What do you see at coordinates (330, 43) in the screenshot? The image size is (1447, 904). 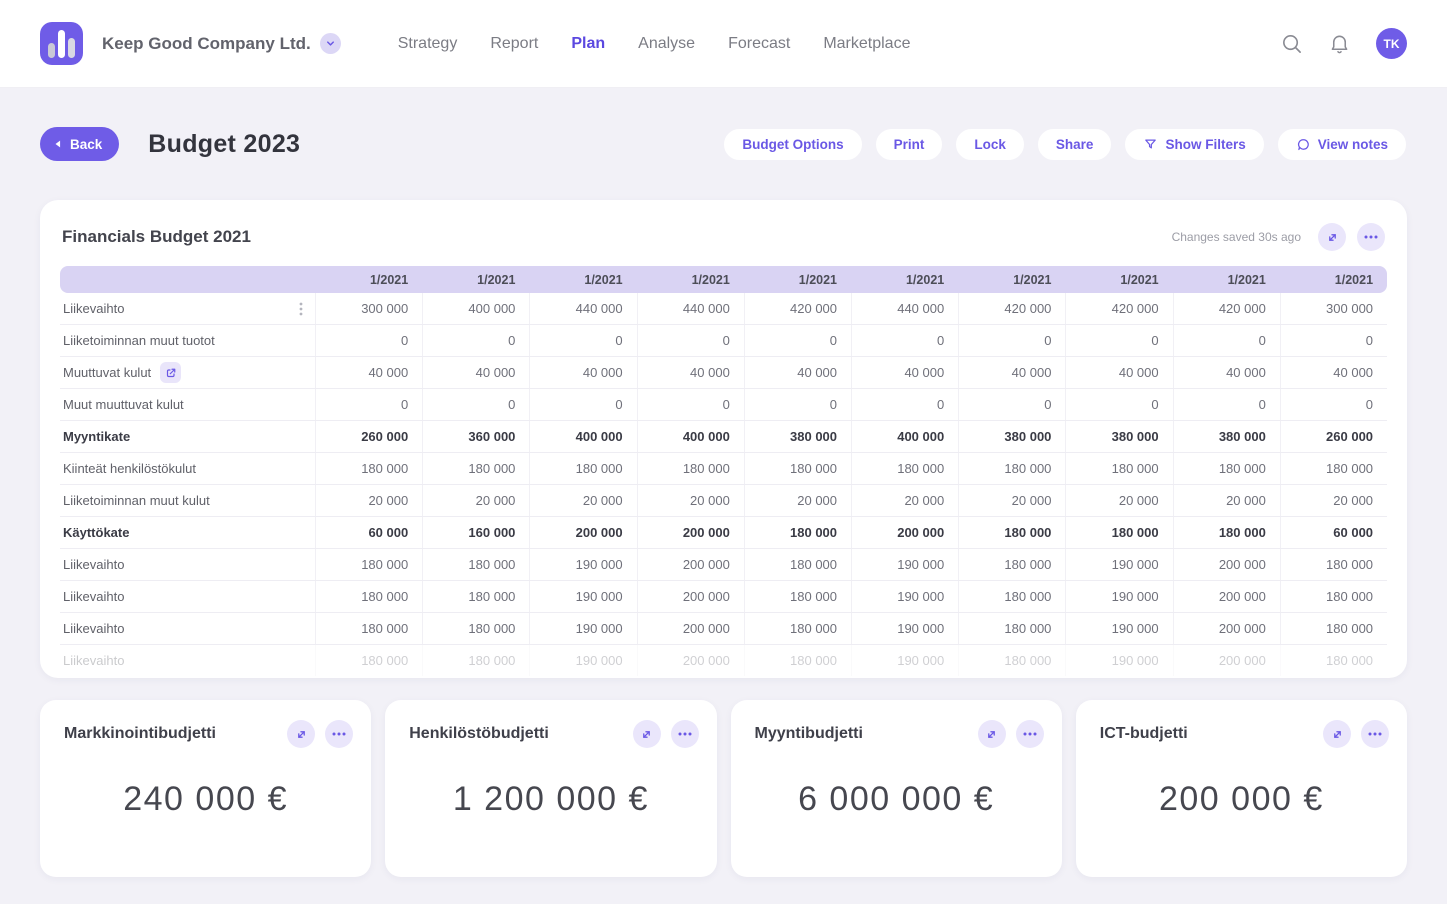 I see `chevron-down-icon` at bounding box center [330, 43].